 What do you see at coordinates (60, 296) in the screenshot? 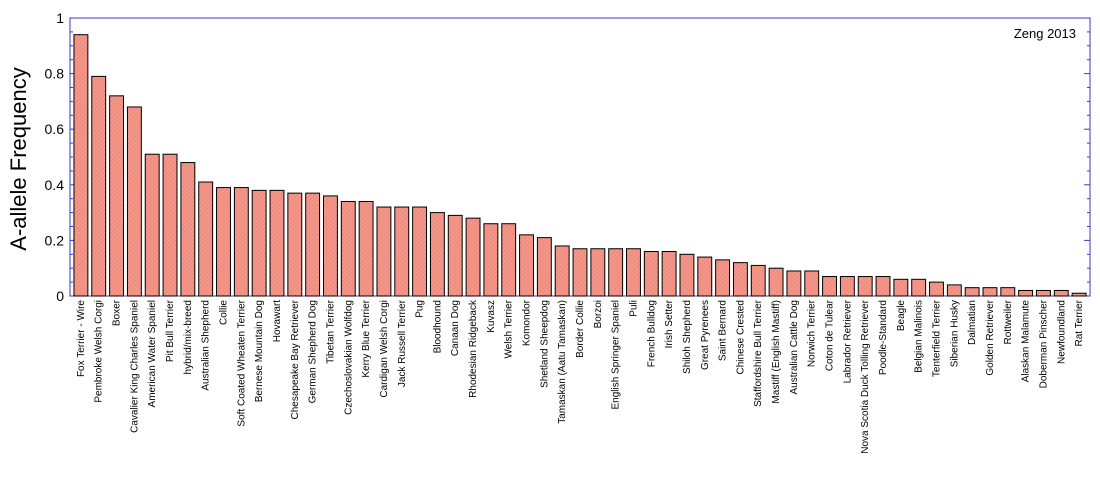
I see `y-tick-label: 0` at bounding box center [60, 296].